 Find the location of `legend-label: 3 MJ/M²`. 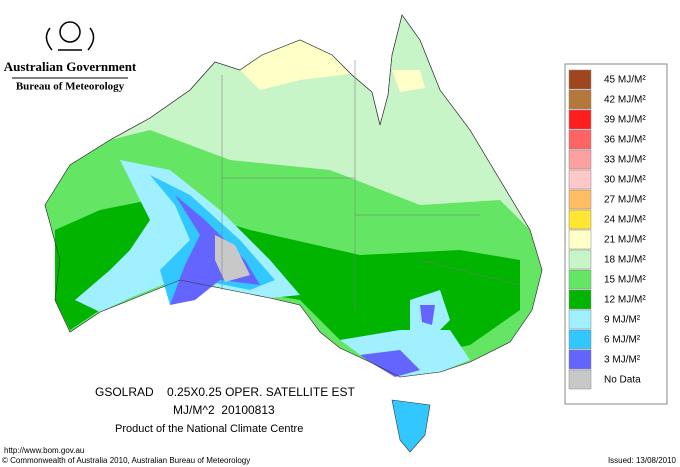

legend-label: 3 MJ/M² is located at coordinates (622, 360).